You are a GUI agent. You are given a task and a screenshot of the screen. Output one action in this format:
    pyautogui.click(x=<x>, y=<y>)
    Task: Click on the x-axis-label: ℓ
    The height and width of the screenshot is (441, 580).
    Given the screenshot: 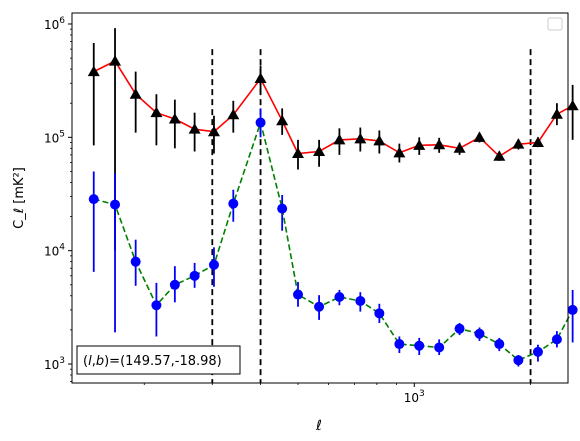 What is the action you would take?
    pyautogui.click(x=318, y=426)
    